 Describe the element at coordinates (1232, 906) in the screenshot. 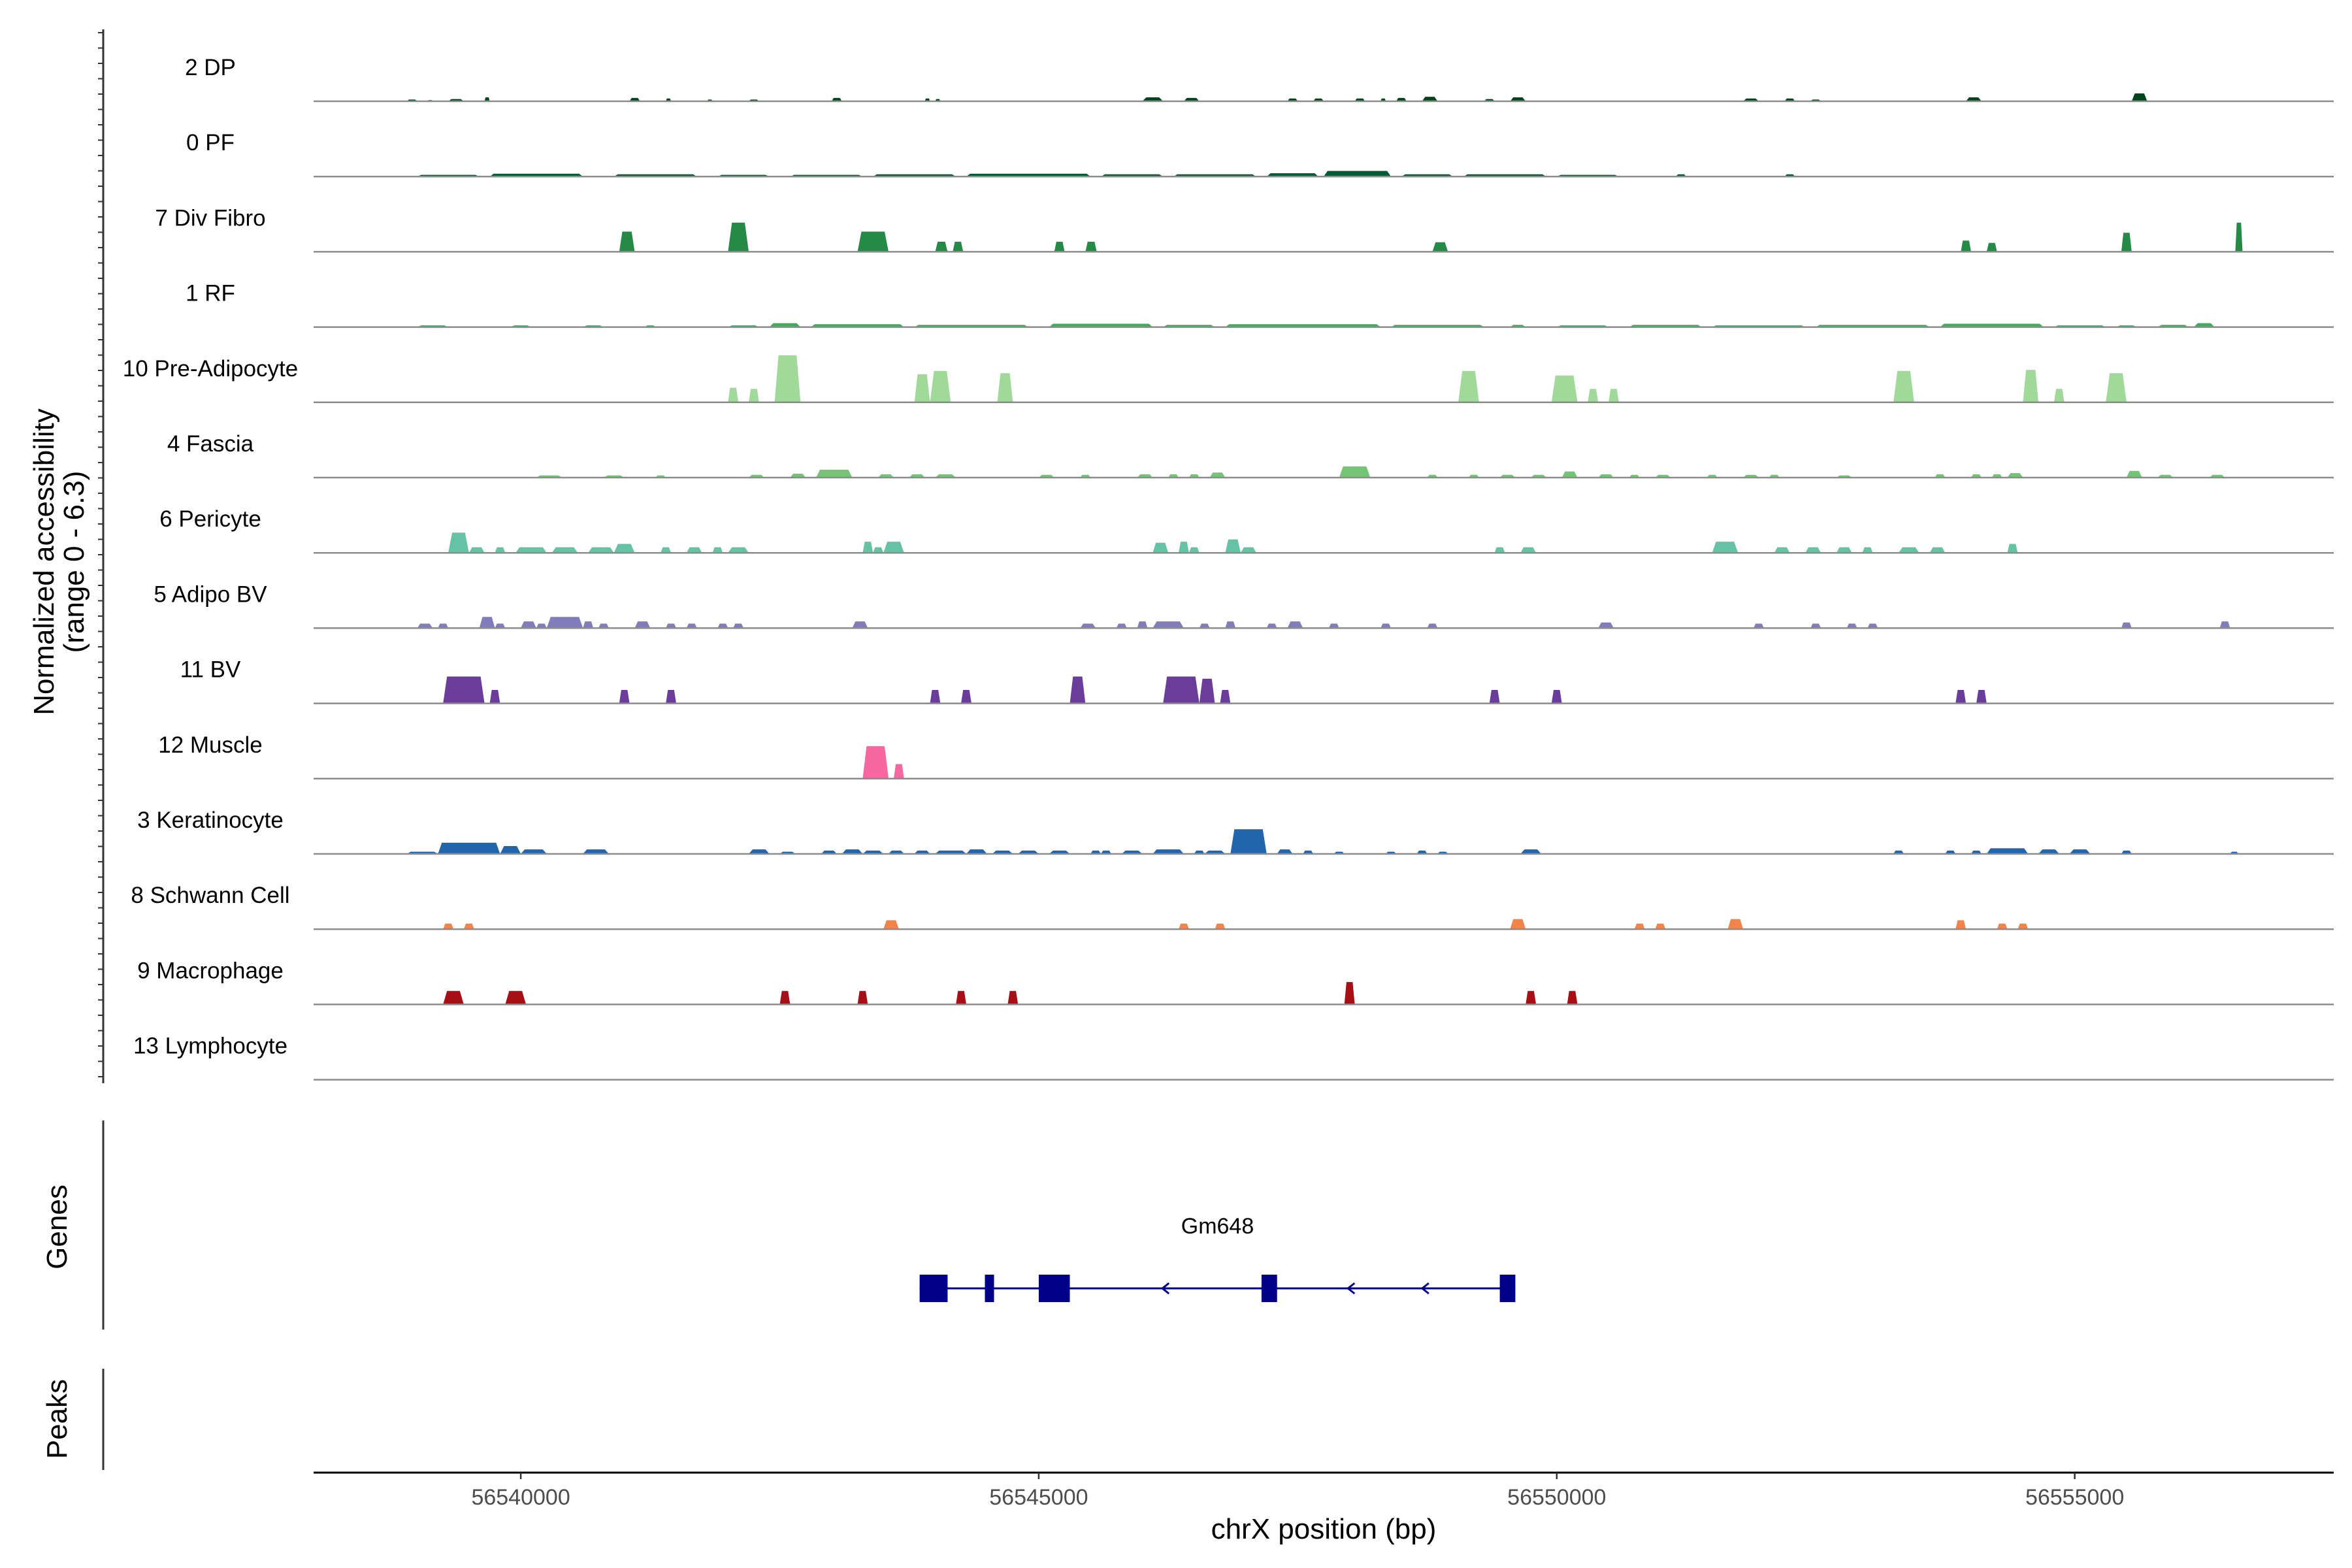

I see `track-12: 8 Schwann Cell` at that location.